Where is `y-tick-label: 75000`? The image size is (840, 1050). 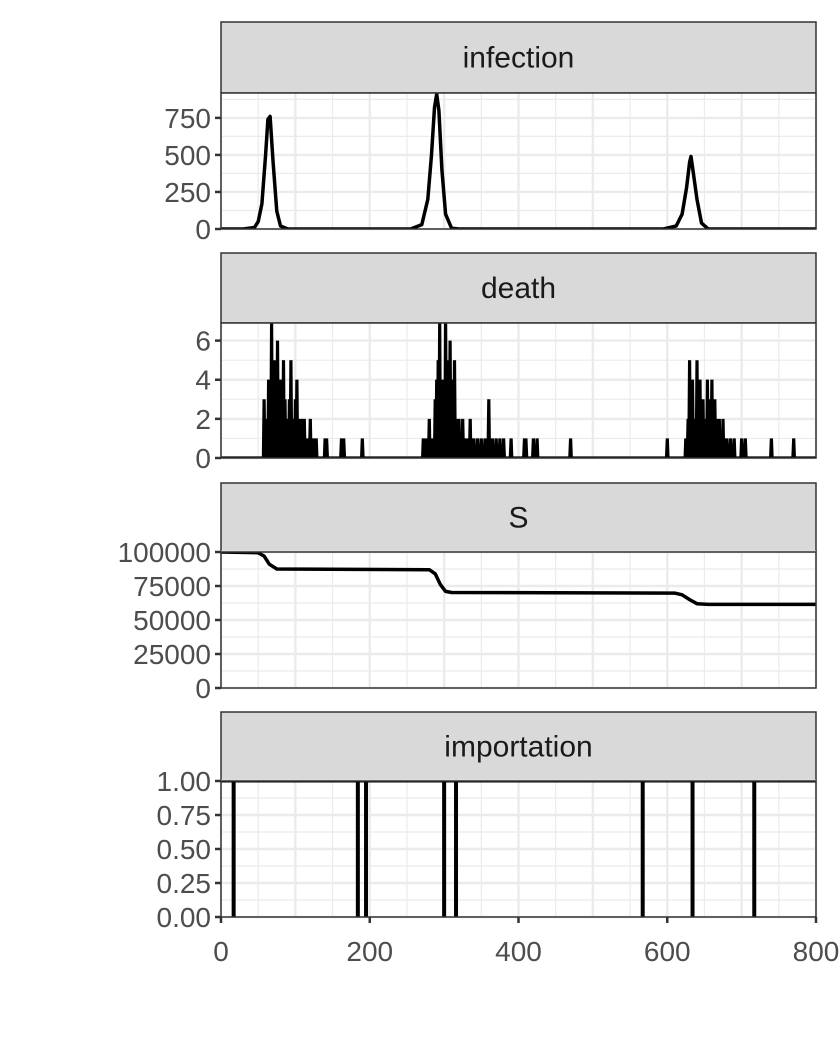
y-tick-label: 75000 is located at coordinates (172, 586).